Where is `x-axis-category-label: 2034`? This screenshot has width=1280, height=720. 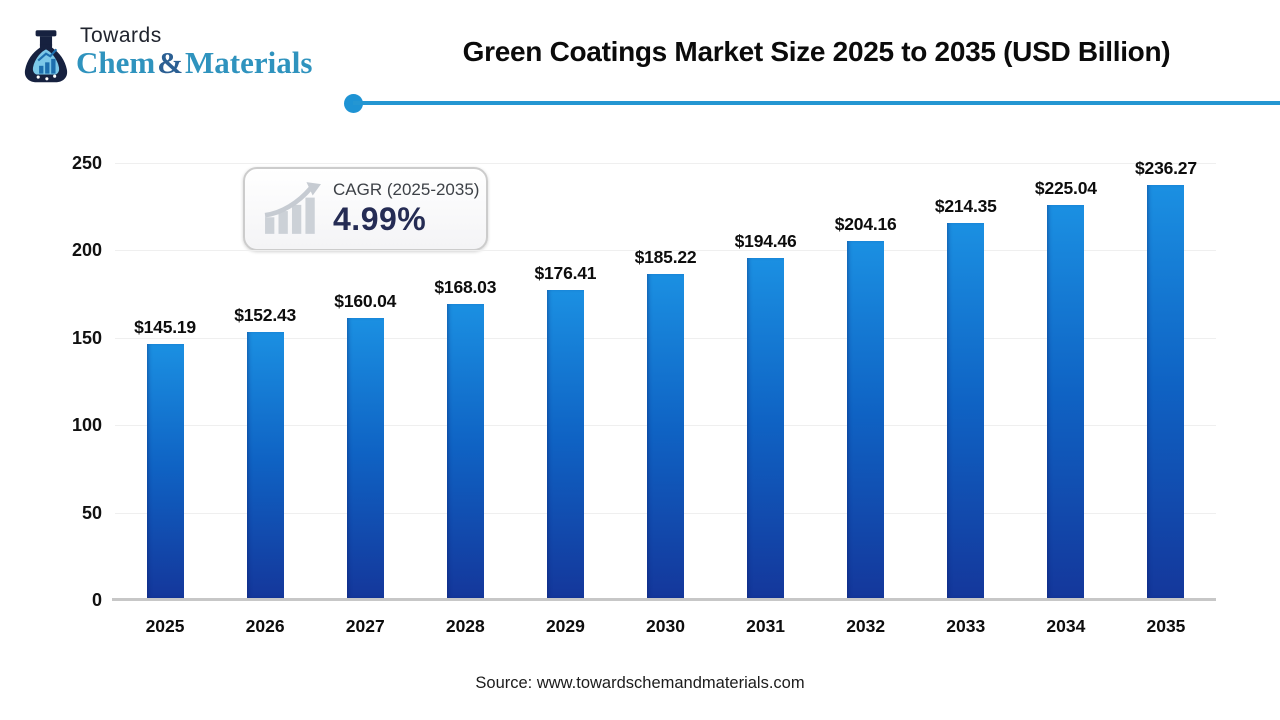 x-axis-category-label: 2034 is located at coordinates (1066, 626).